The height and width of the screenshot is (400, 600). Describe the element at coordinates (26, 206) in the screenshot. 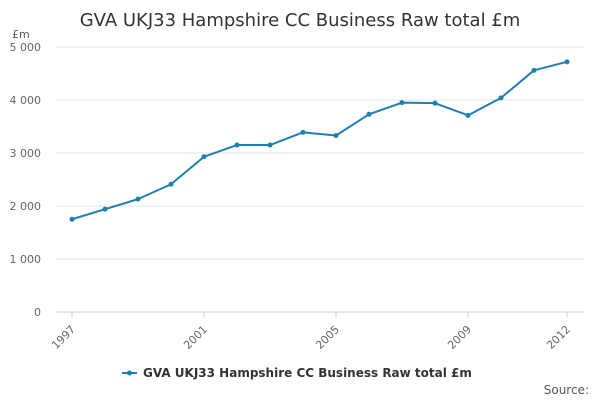

I see `y-tick-label: 2 000` at that location.